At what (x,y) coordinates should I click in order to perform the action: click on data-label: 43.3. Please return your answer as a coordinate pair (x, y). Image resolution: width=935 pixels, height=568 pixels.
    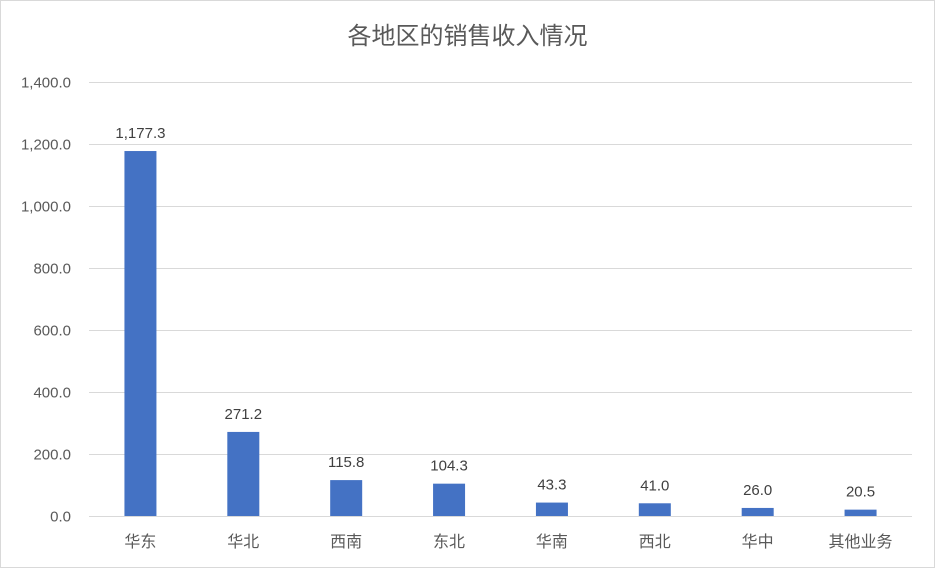
    Looking at the image, I should click on (551, 485).